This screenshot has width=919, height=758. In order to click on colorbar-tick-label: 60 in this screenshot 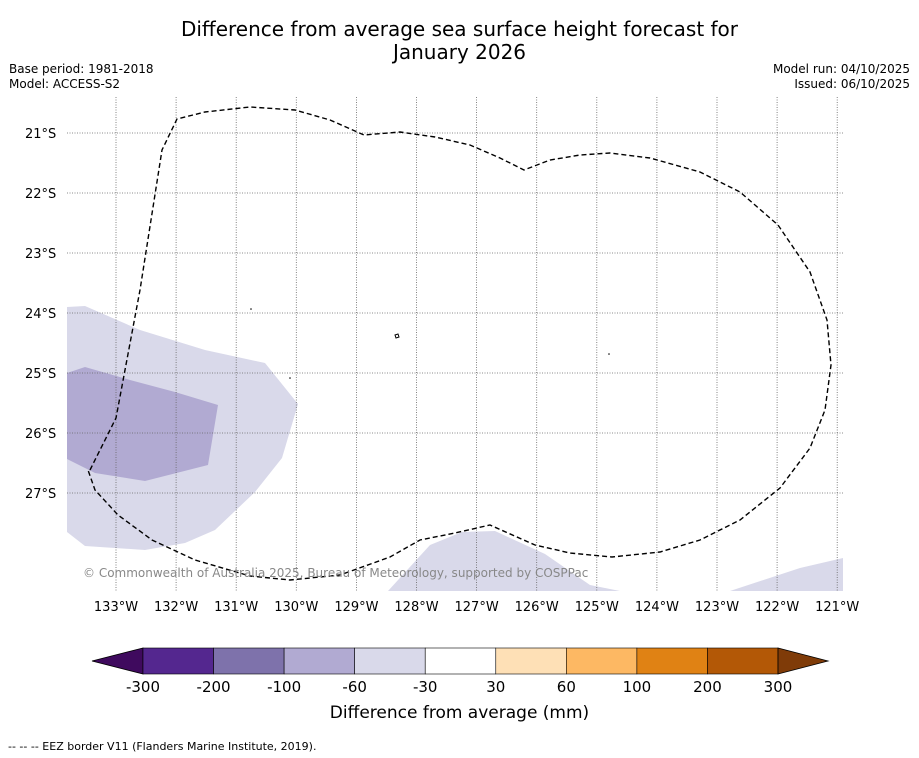, I will do `click(566, 687)`.